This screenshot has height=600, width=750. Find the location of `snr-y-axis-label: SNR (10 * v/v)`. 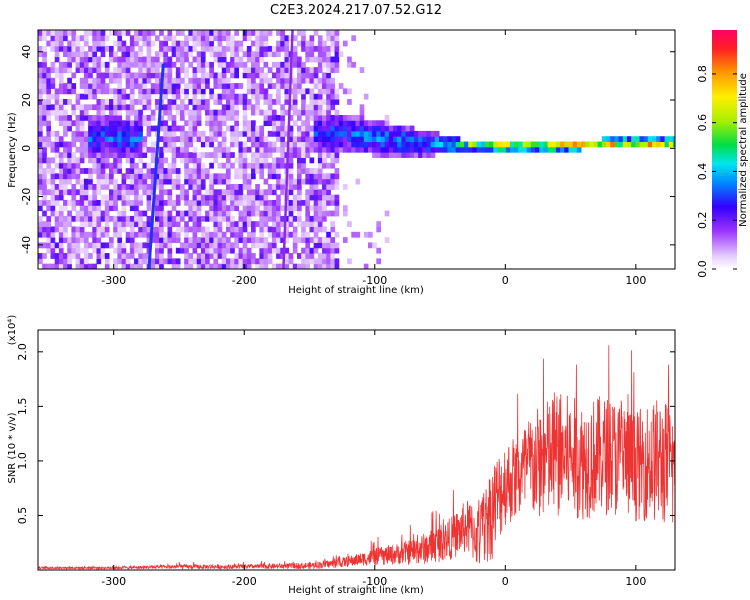

snr-y-axis-label: SNR (10 * v/v) is located at coordinates (12, 447).